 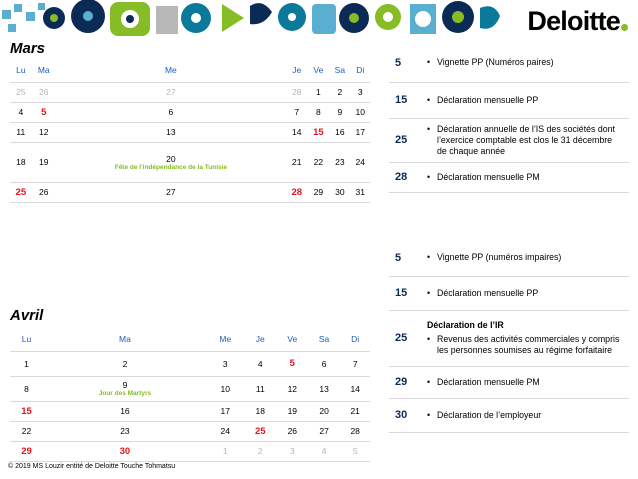 I want to click on deadline-row: 29 • Déclaration mensuelle PM, so click(x=509, y=382).